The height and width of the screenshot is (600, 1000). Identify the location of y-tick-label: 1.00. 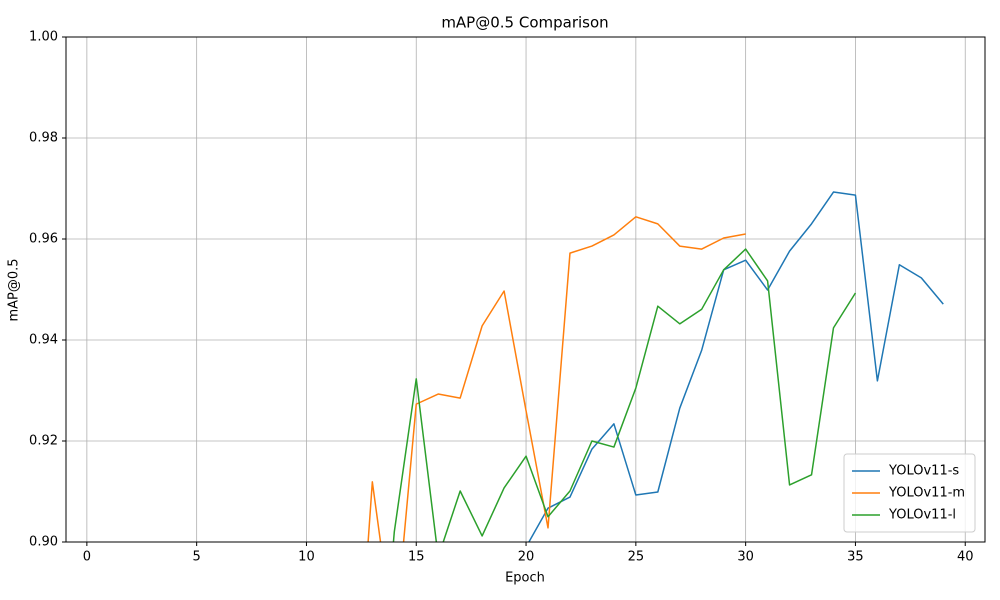
(43, 37).